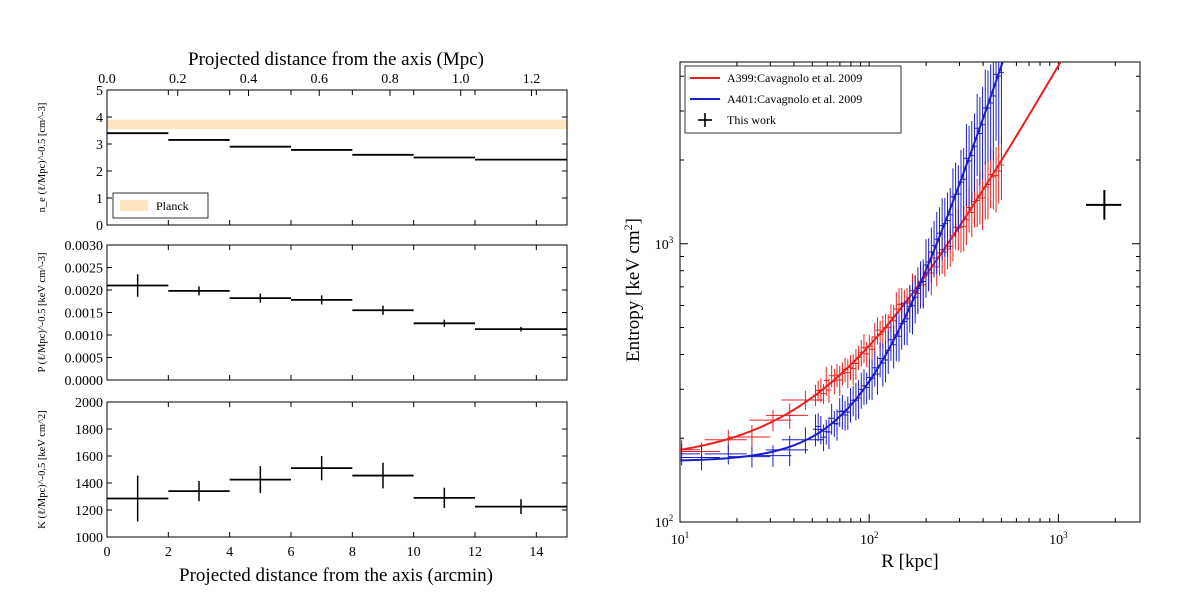  I want to click on legend-label: A399:Cavagnolo et al. 2009, so click(794, 78).